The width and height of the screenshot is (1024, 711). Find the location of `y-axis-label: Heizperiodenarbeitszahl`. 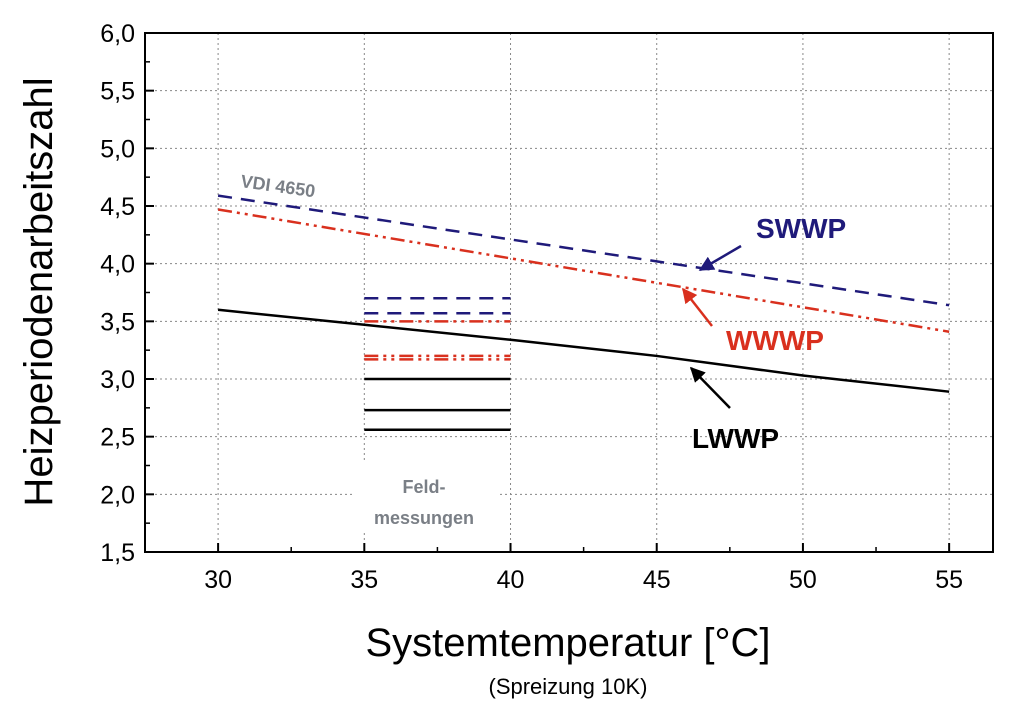

y-axis-label: Heizperiodenarbeitszahl is located at coordinates (39, 291).